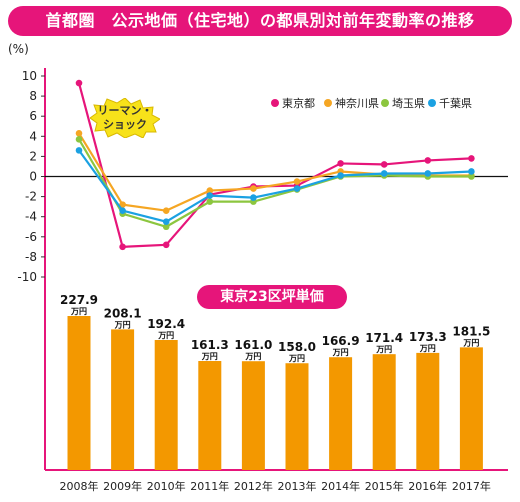  I want to click on page-title: 首都圏 公示地価（住宅地）の都県別対前年変動率の推移, so click(260, 21).